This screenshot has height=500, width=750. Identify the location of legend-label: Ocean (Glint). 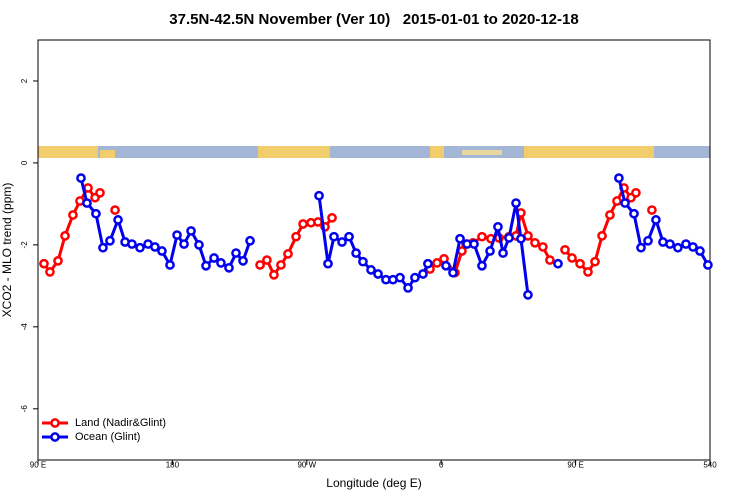
(107, 437).